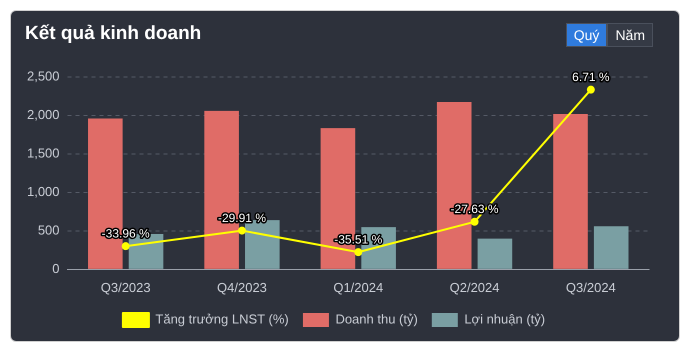 The image size is (690, 352). Describe the element at coordinates (56, 268) in the screenshot. I see `y-tick-label: 0` at that location.